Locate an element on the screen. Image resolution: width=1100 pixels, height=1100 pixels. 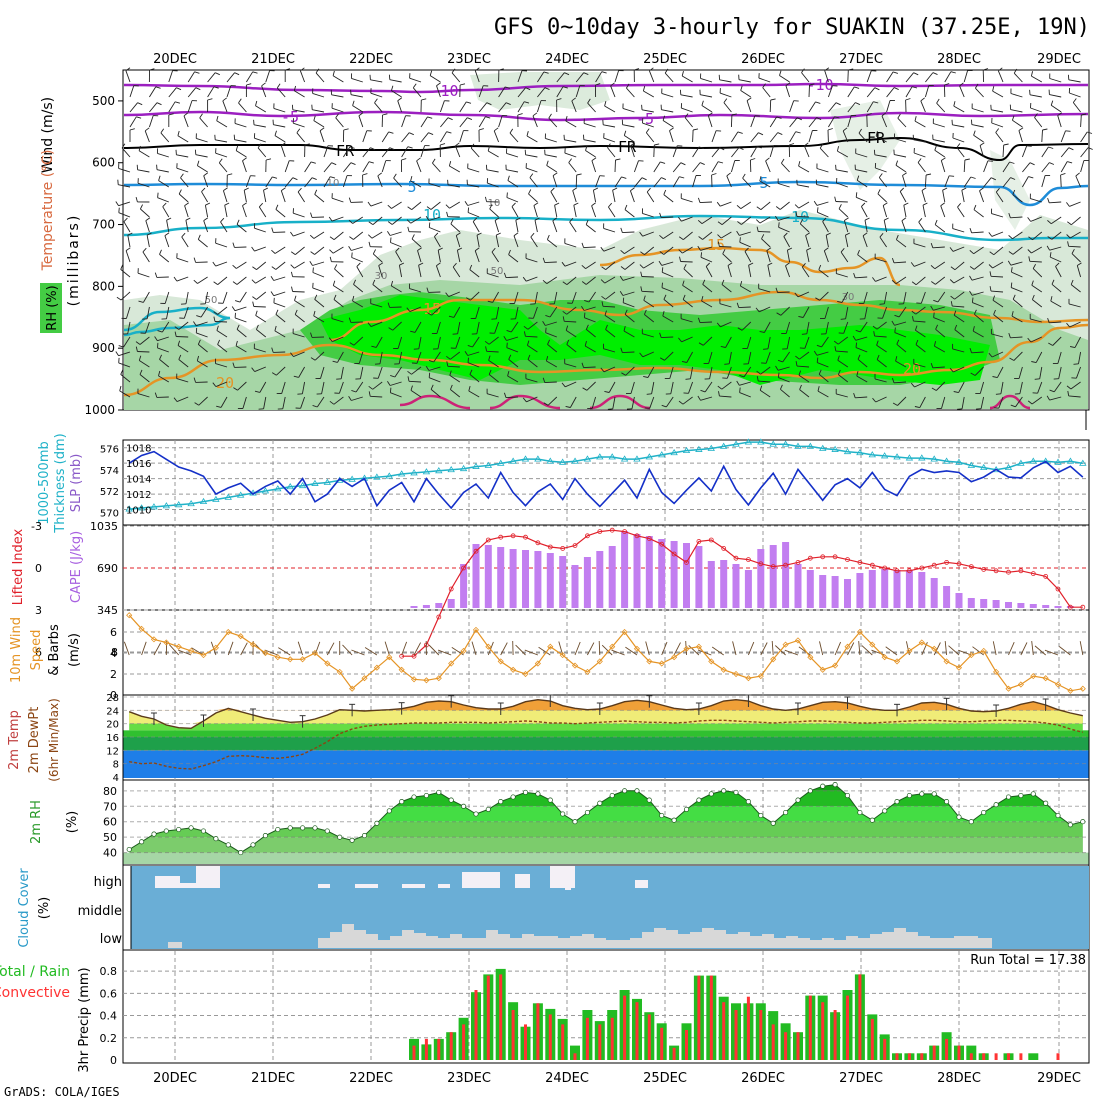
isotherm-label: 10 is located at coordinates (432, 215).